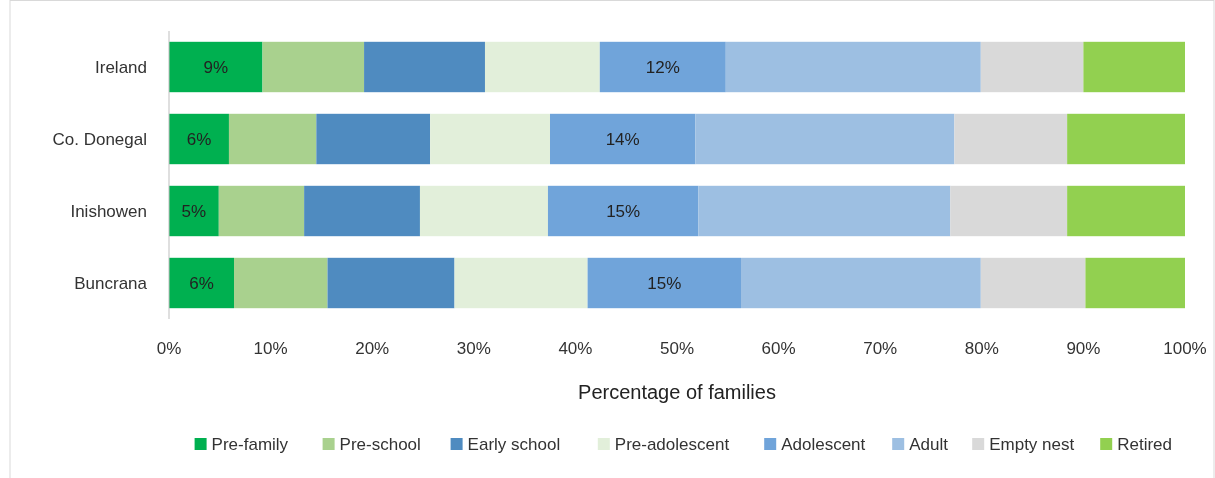 This screenshot has height=478, width=1215. What do you see at coordinates (981, 348) in the screenshot?
I see `x-tick-label: 80%` at bounding box center [981, 348].